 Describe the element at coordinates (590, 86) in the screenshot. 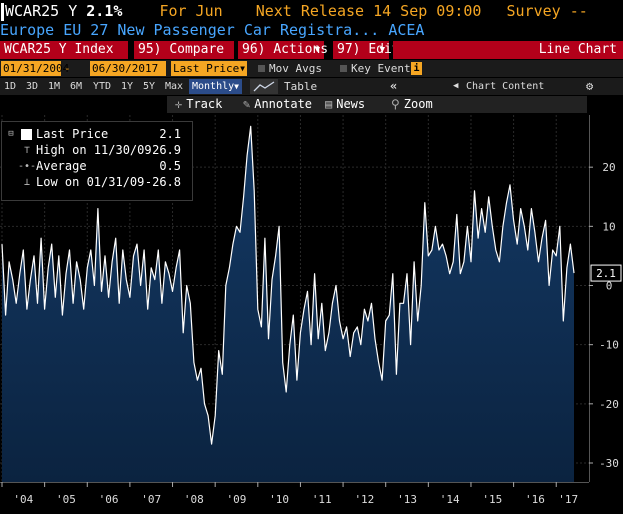

I see `gear-icon: ⚙` at that location.